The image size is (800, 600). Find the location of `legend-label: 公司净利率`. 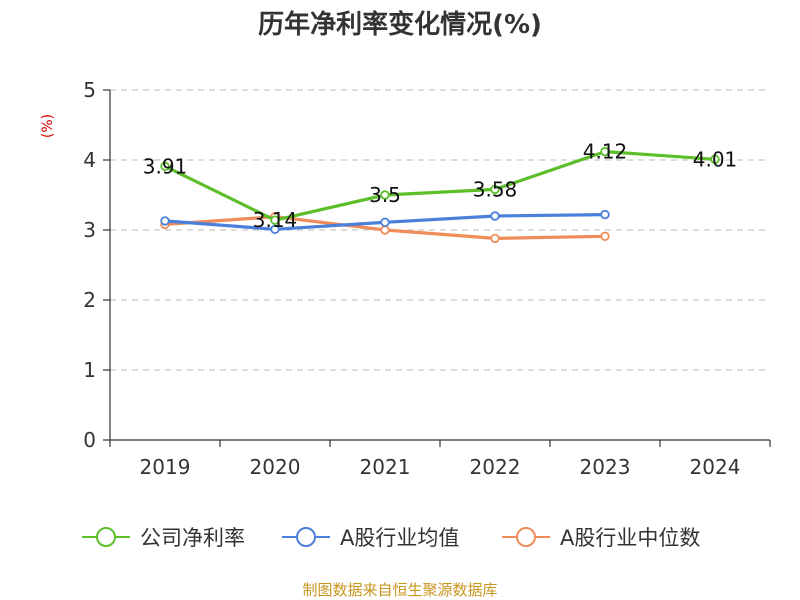

legend-label: 公司净利率 is located at coordinates (192, 538).